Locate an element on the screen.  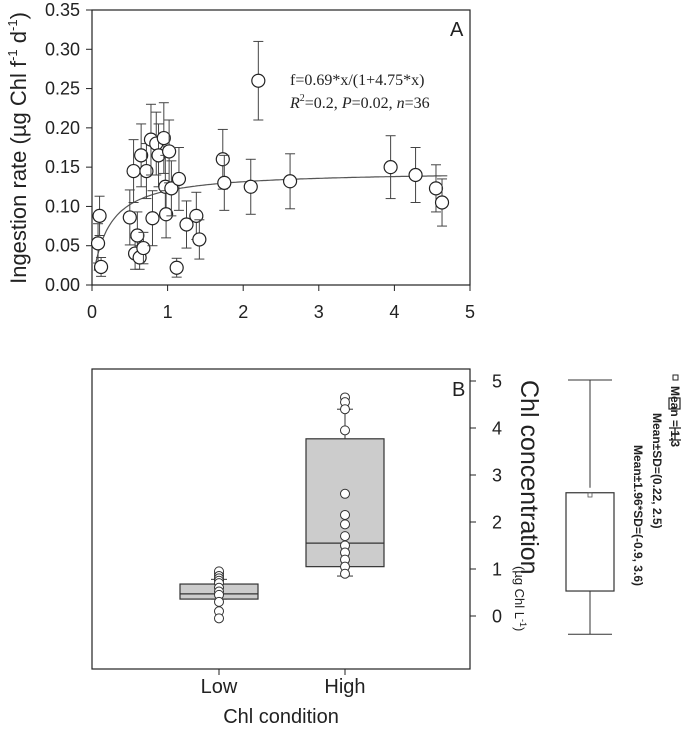
a-fit-stats: R2=0.2, P=0.02, n=36 is located at coordinates (359, 102).